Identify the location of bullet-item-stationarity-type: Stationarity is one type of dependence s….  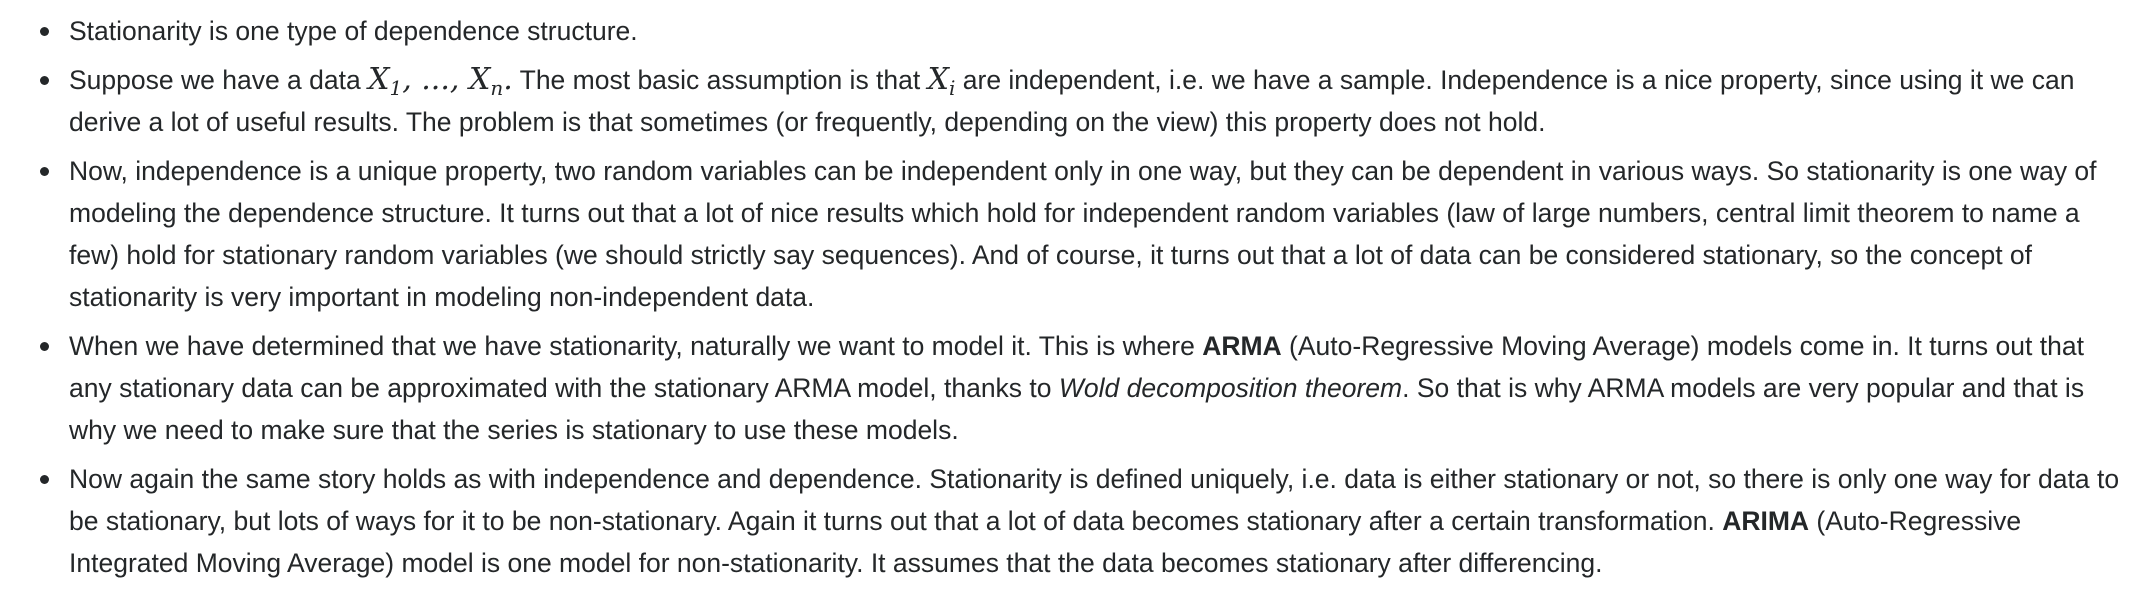
(1076, 31).